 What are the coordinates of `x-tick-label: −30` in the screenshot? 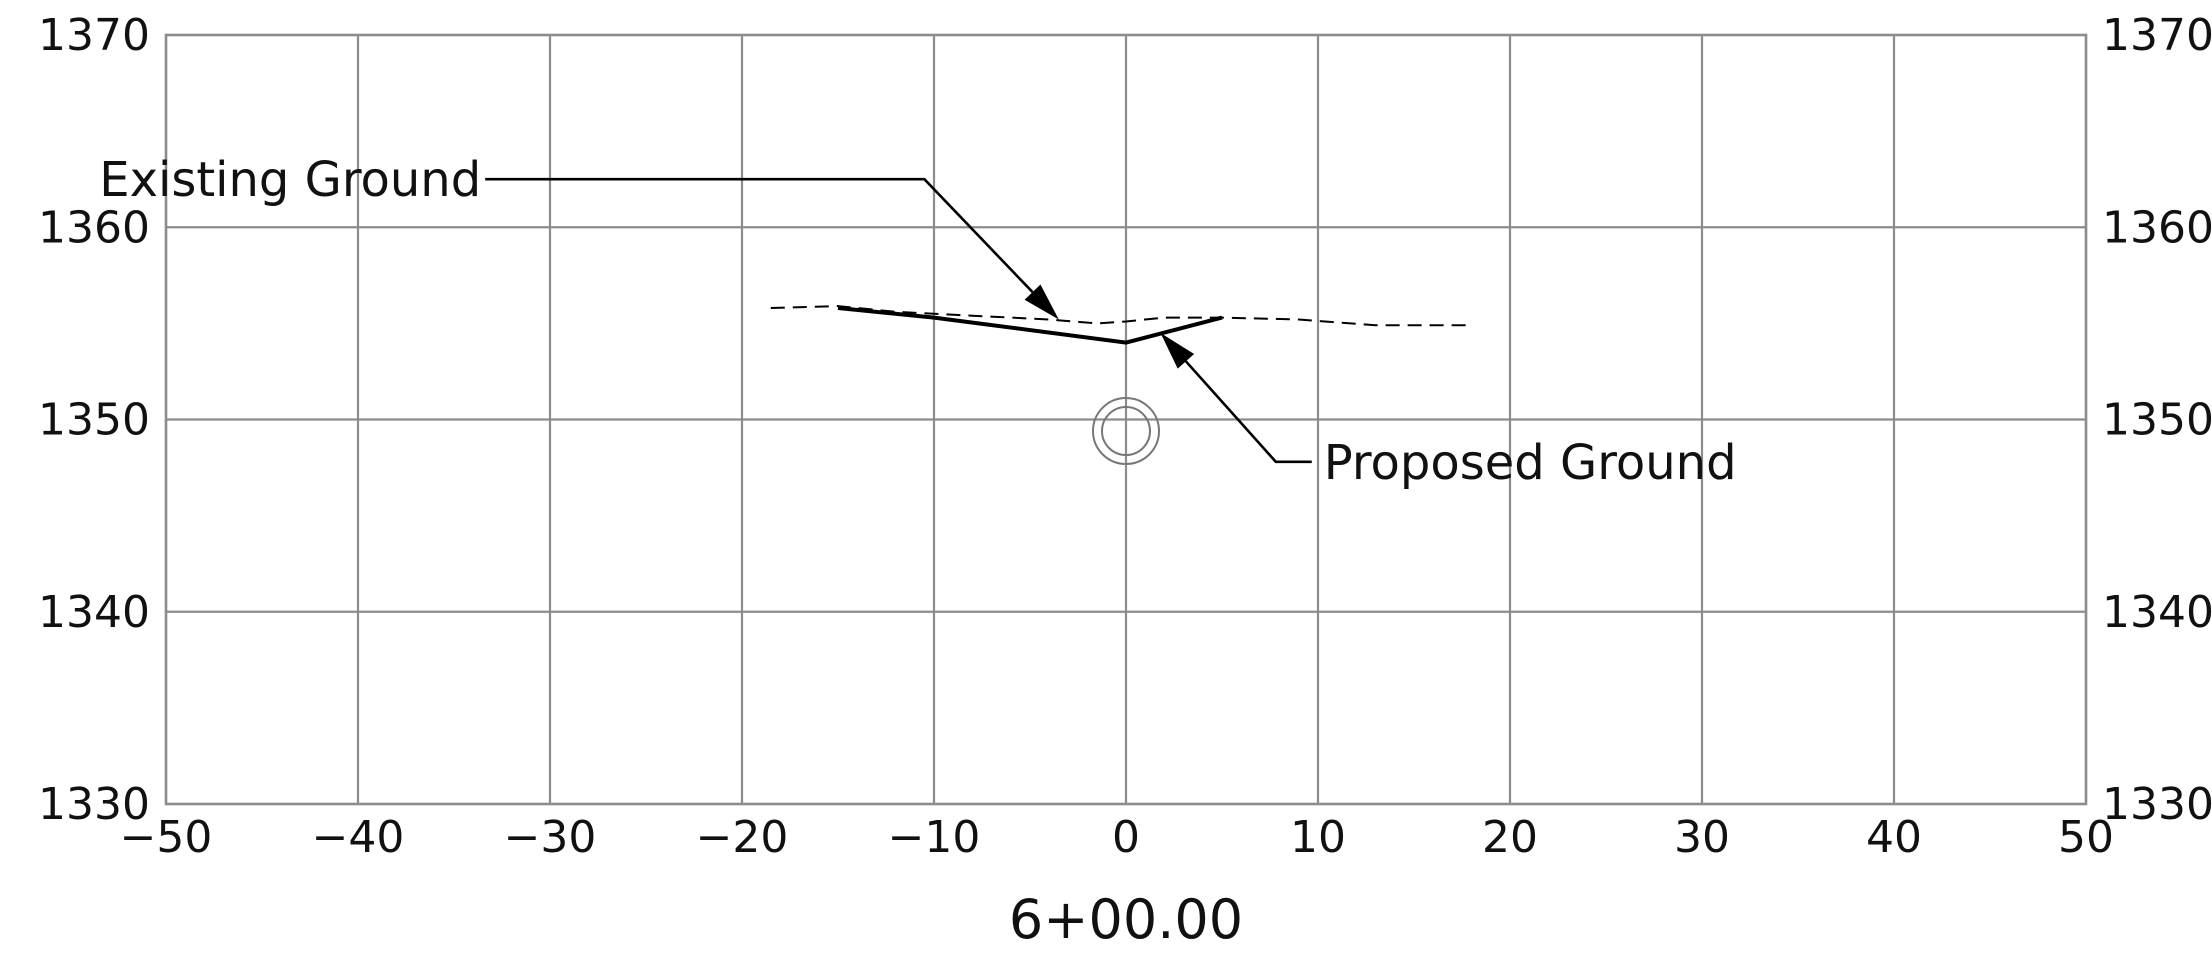 It's located at (550, 837).